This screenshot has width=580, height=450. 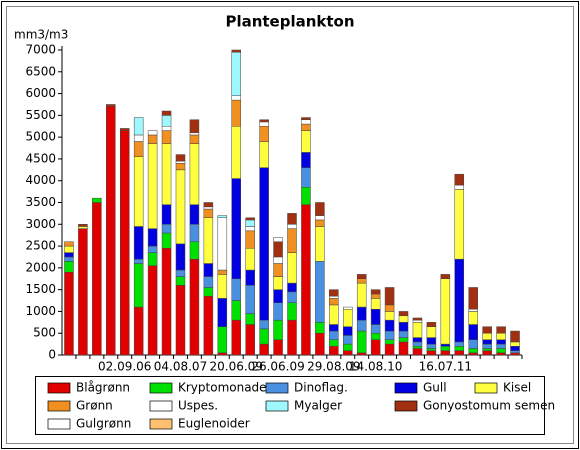 I want to click on x-tick-label: 14.08.10, so click(x=375, y=367).